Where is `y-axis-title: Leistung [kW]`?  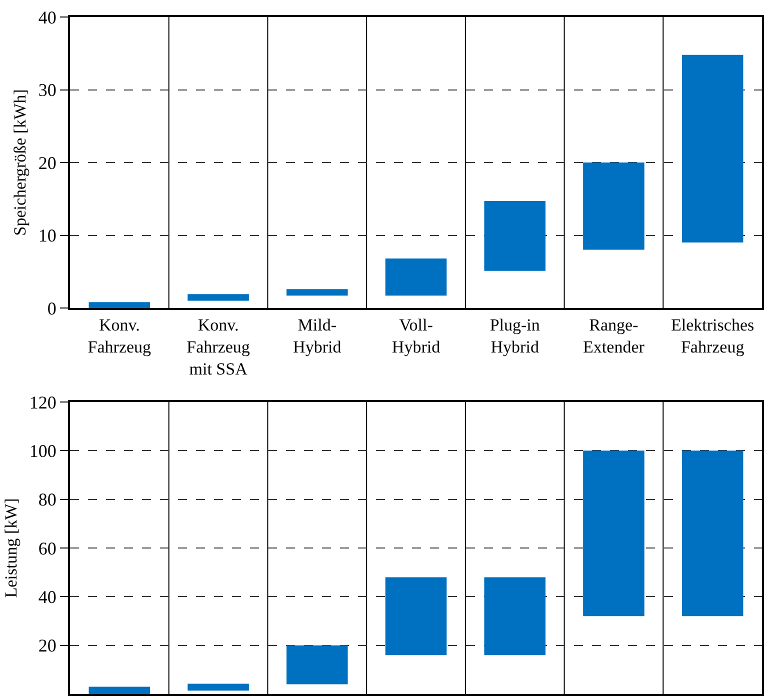 y-axis-title: Leistung [kW] is located at coordinates (10, 548).